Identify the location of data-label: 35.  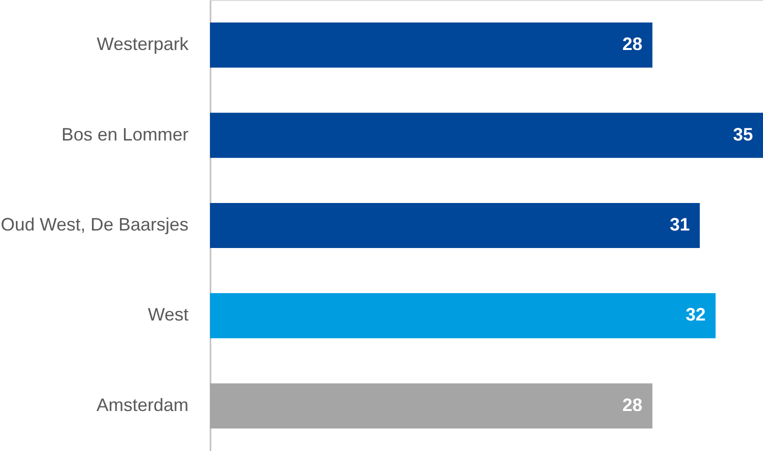
(742, 134).